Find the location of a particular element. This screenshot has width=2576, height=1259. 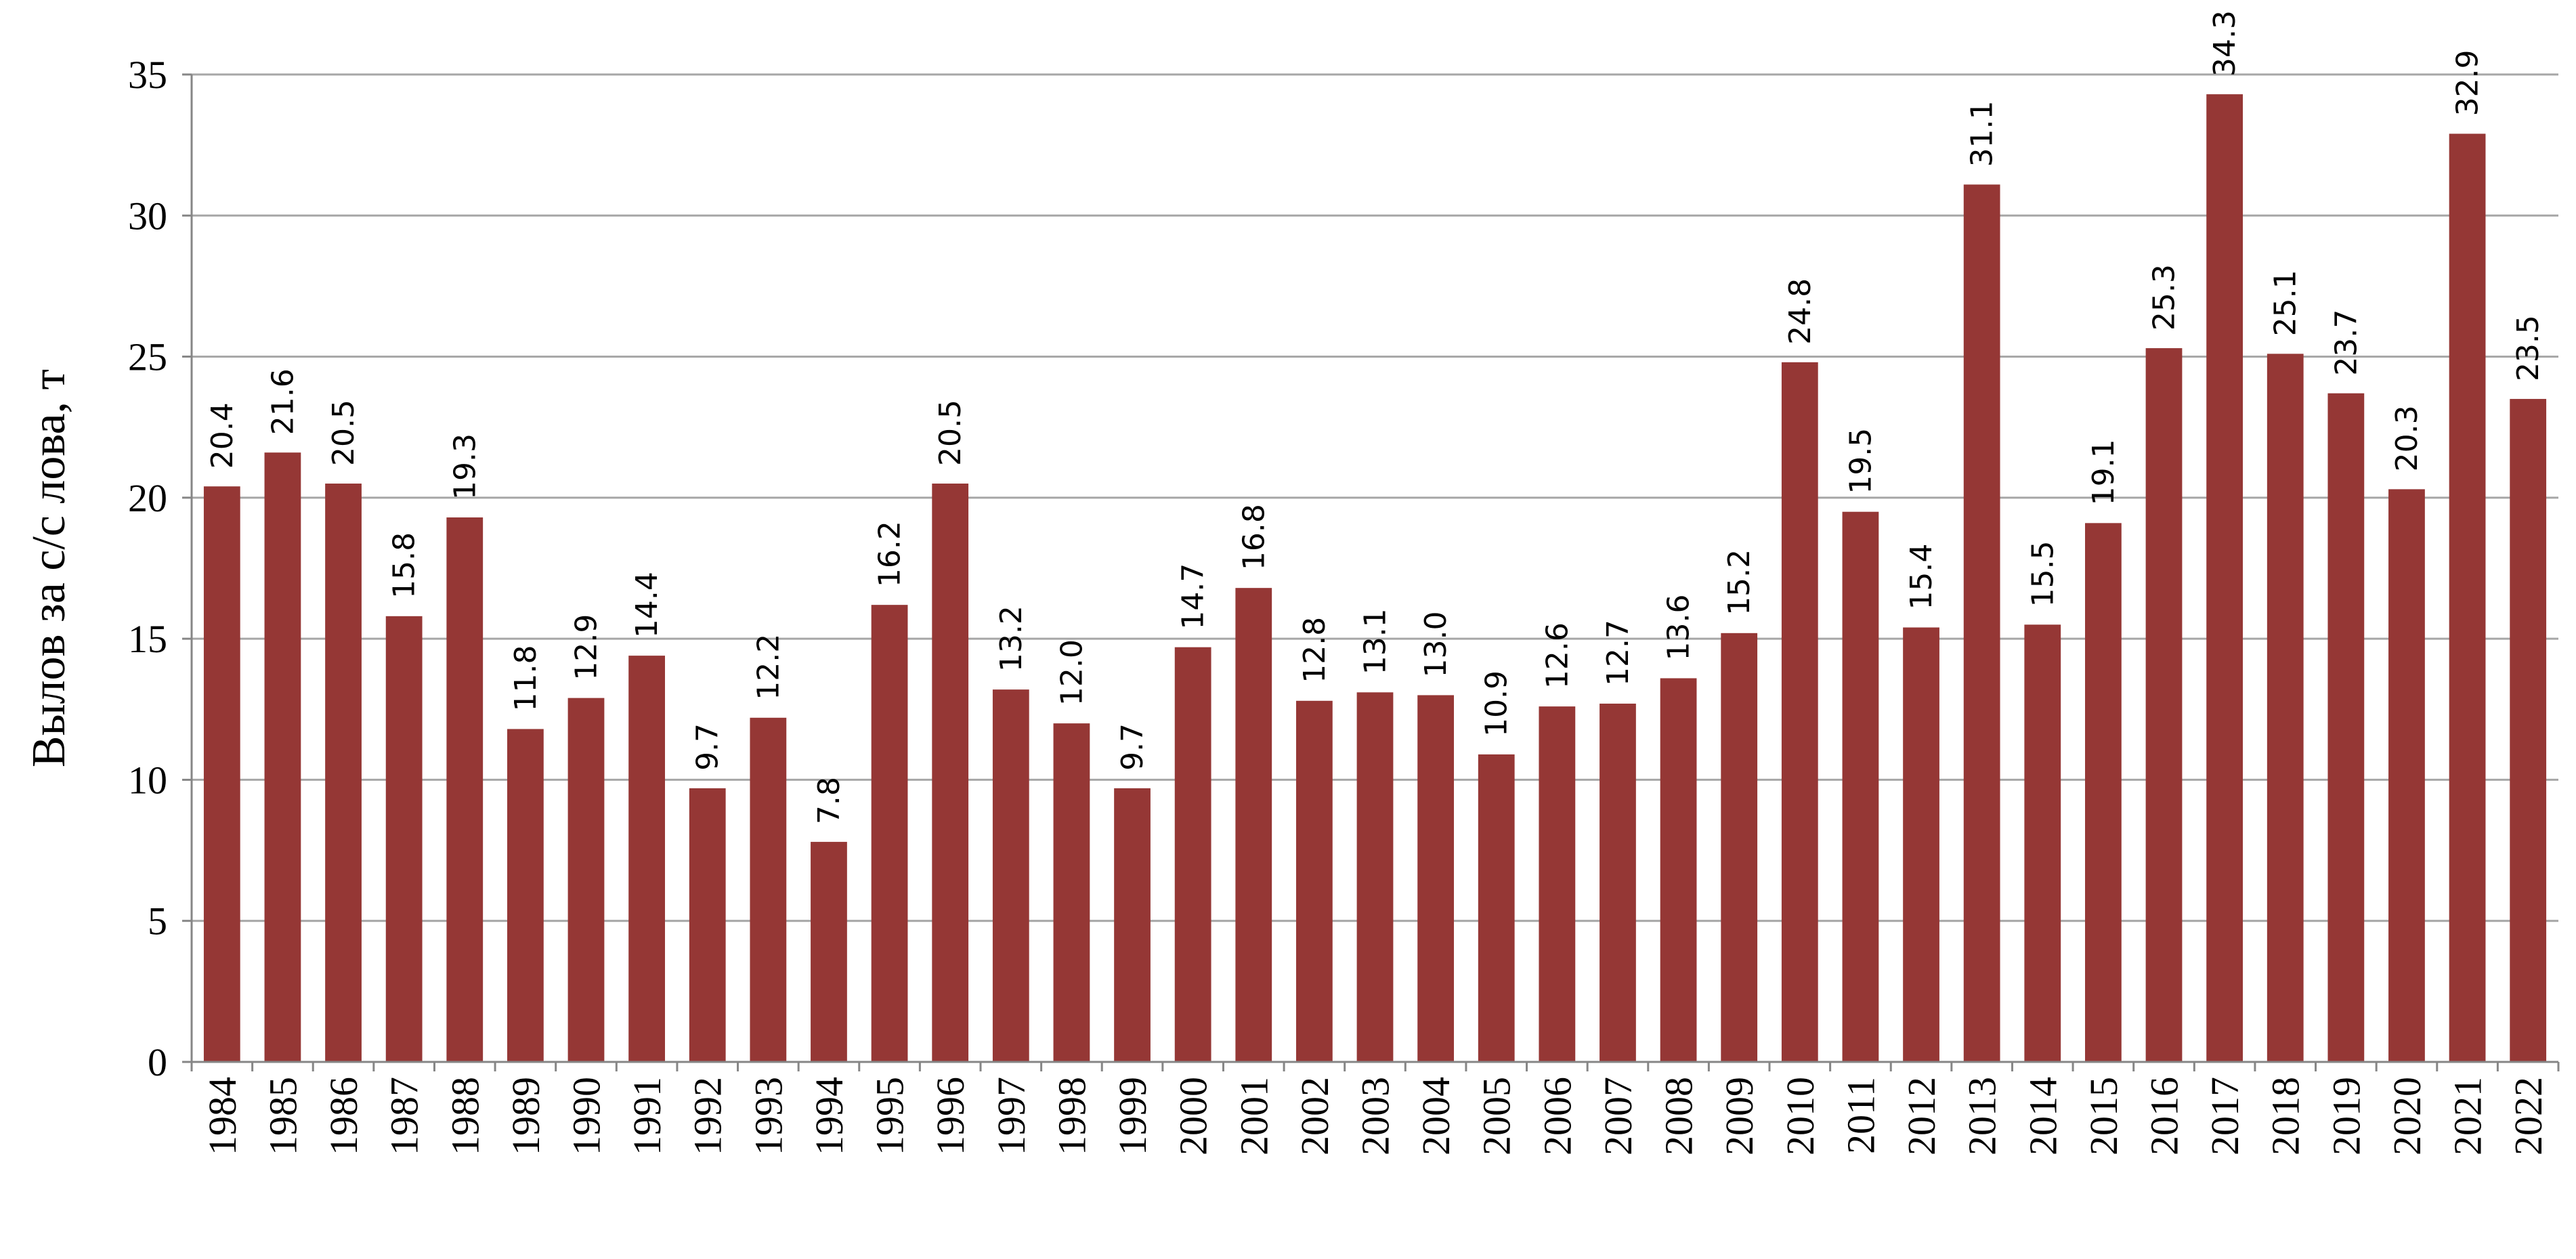

x-tick-label: 1990 is located at coordinates (587, 1116).